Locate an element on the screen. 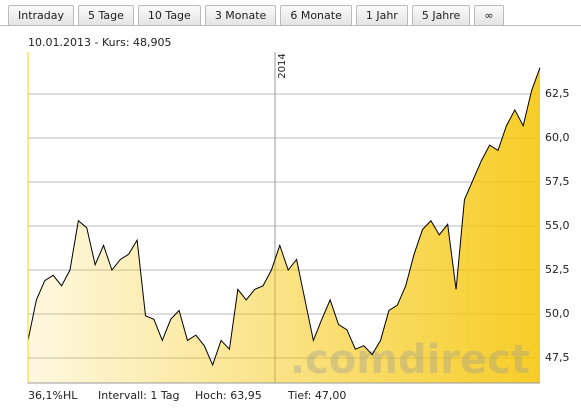 Image resolution: width=581 pixels, height=410 pixels. tab: 5 Tage is located at coordinates (106, 15).